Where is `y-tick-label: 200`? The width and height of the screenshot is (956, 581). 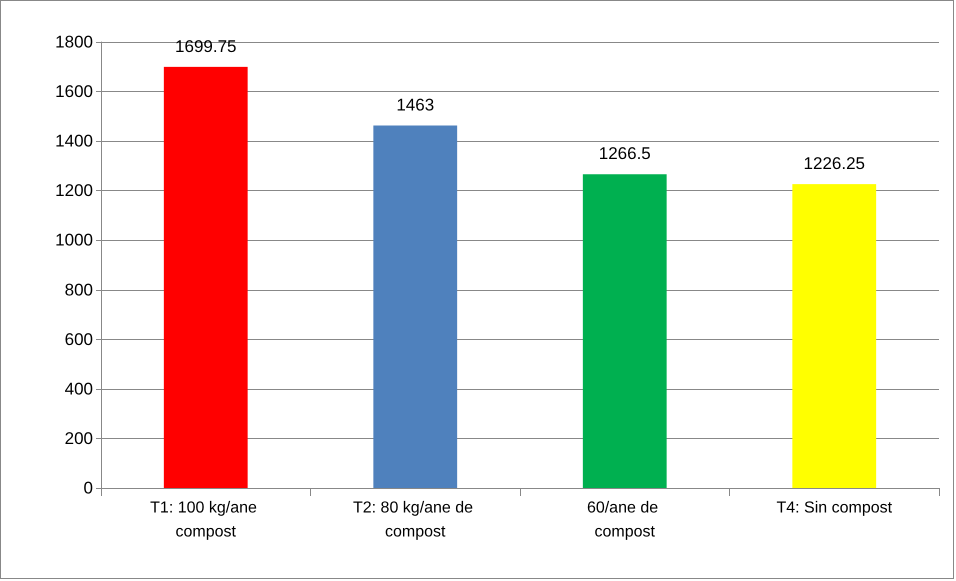
y-tick-label: 200 is located at coordinates (78, 438).